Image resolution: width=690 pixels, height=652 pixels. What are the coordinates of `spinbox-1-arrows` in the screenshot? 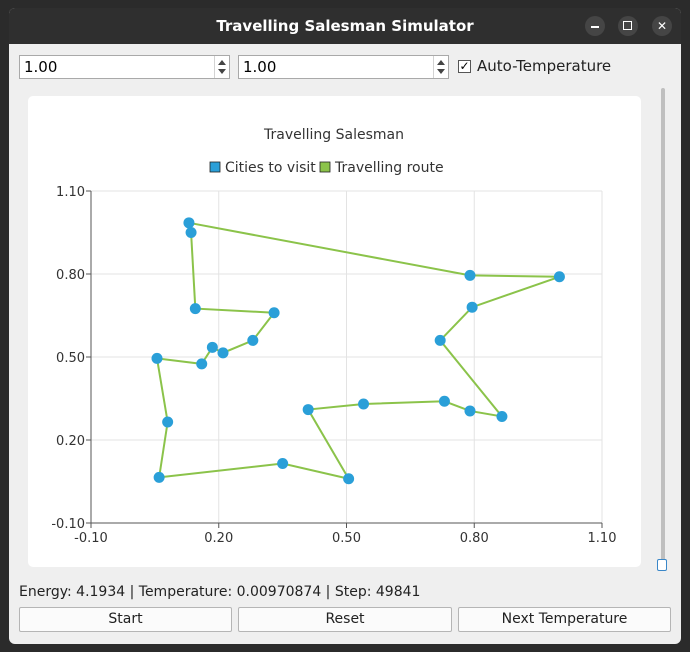 It's located at (221, 67).